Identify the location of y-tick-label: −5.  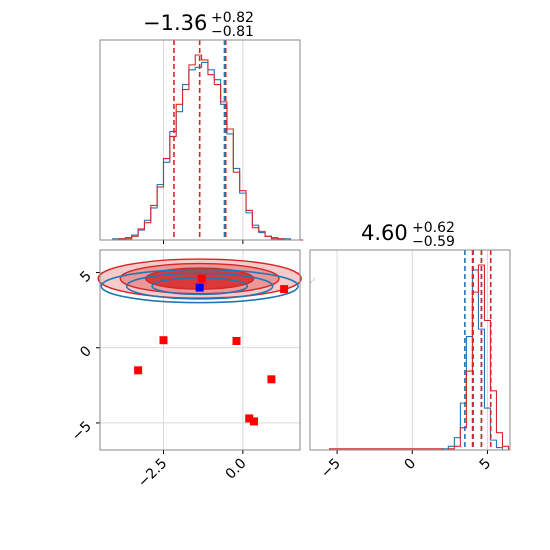
(82, 431).